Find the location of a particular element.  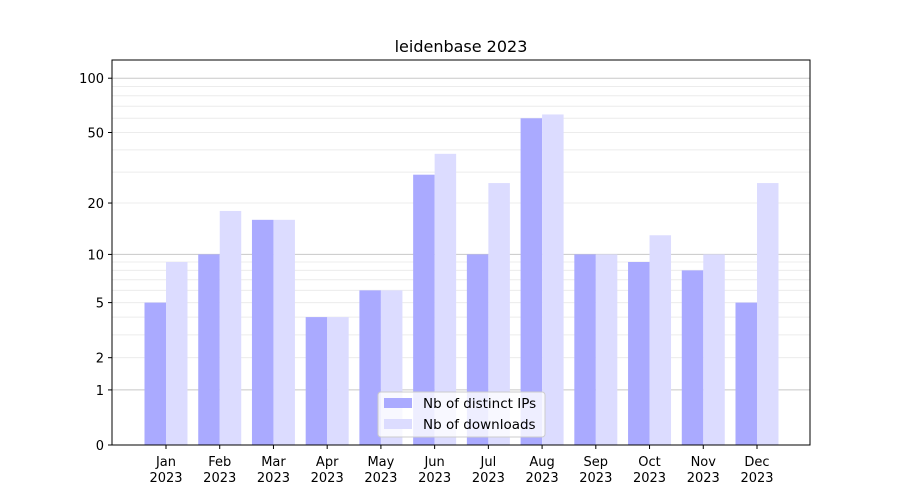

legend-swatch-ips is located at coordinates (398, 403).